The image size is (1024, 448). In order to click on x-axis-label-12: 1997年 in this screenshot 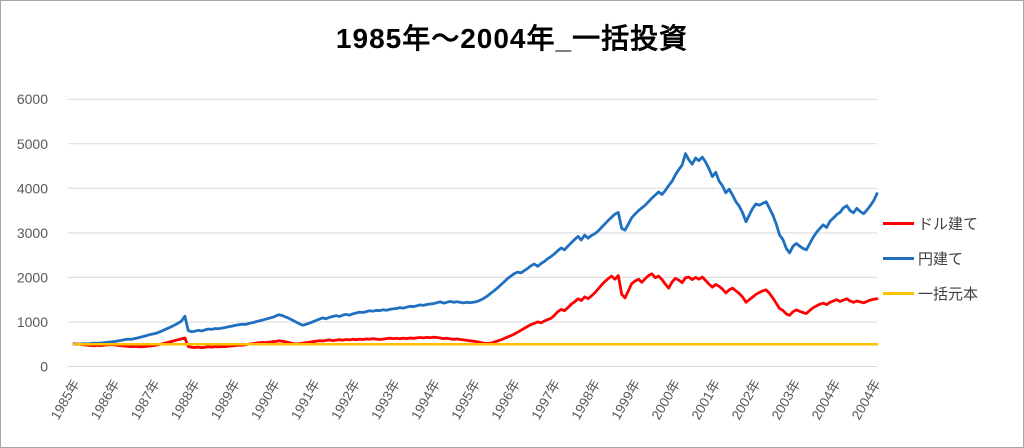, I will do `click(545, 399)`.